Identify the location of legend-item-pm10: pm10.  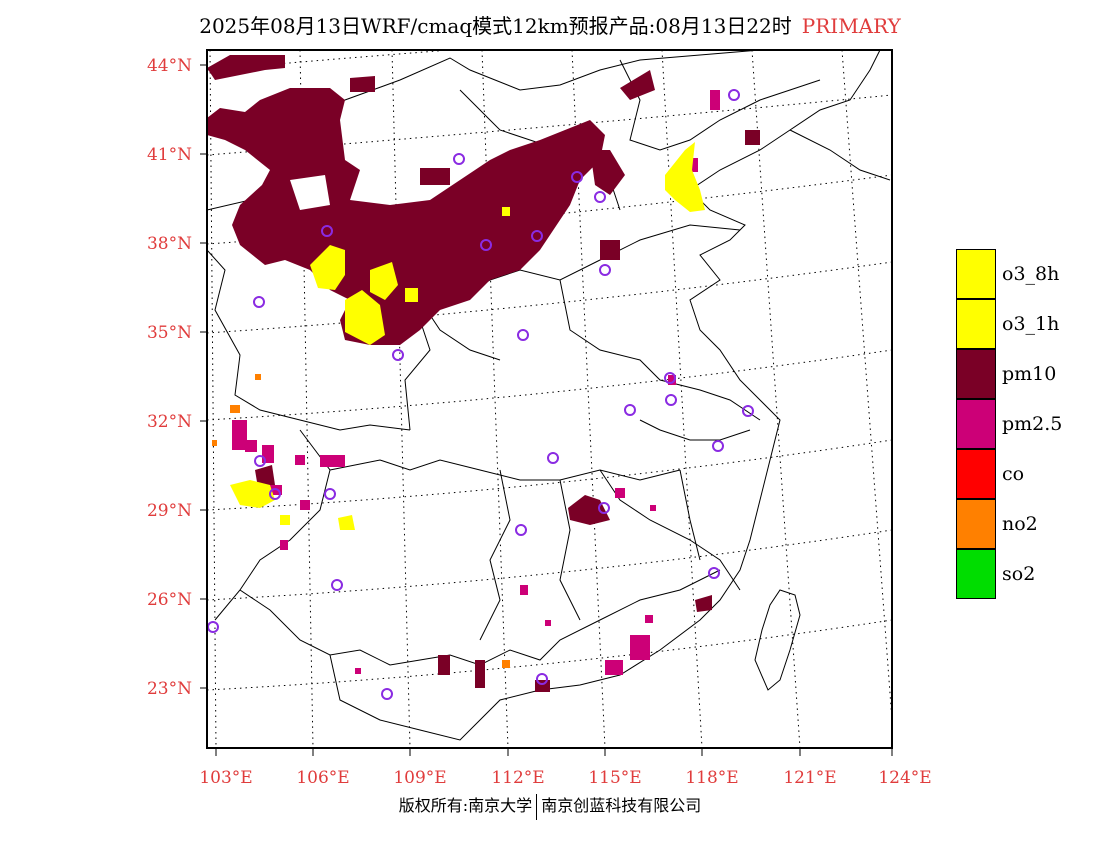
(1009, 373).